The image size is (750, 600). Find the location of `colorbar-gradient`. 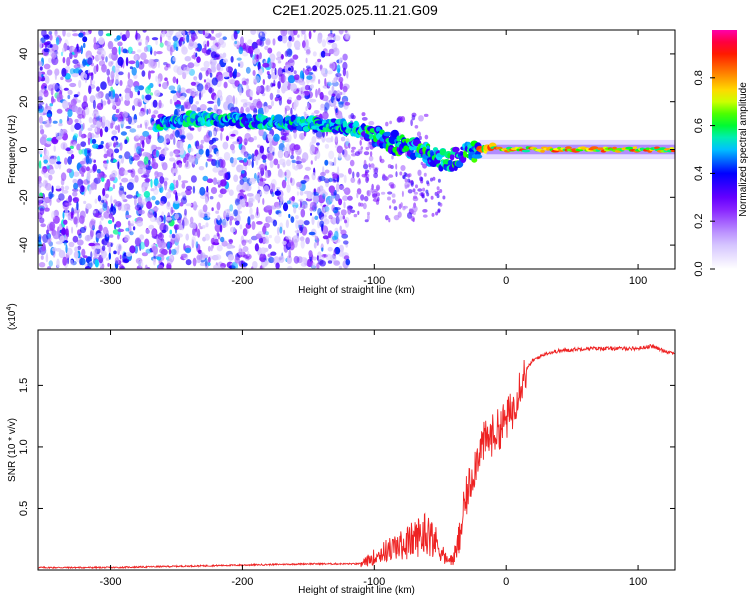

colorbar-gradient is located at coordinates (724, 149).